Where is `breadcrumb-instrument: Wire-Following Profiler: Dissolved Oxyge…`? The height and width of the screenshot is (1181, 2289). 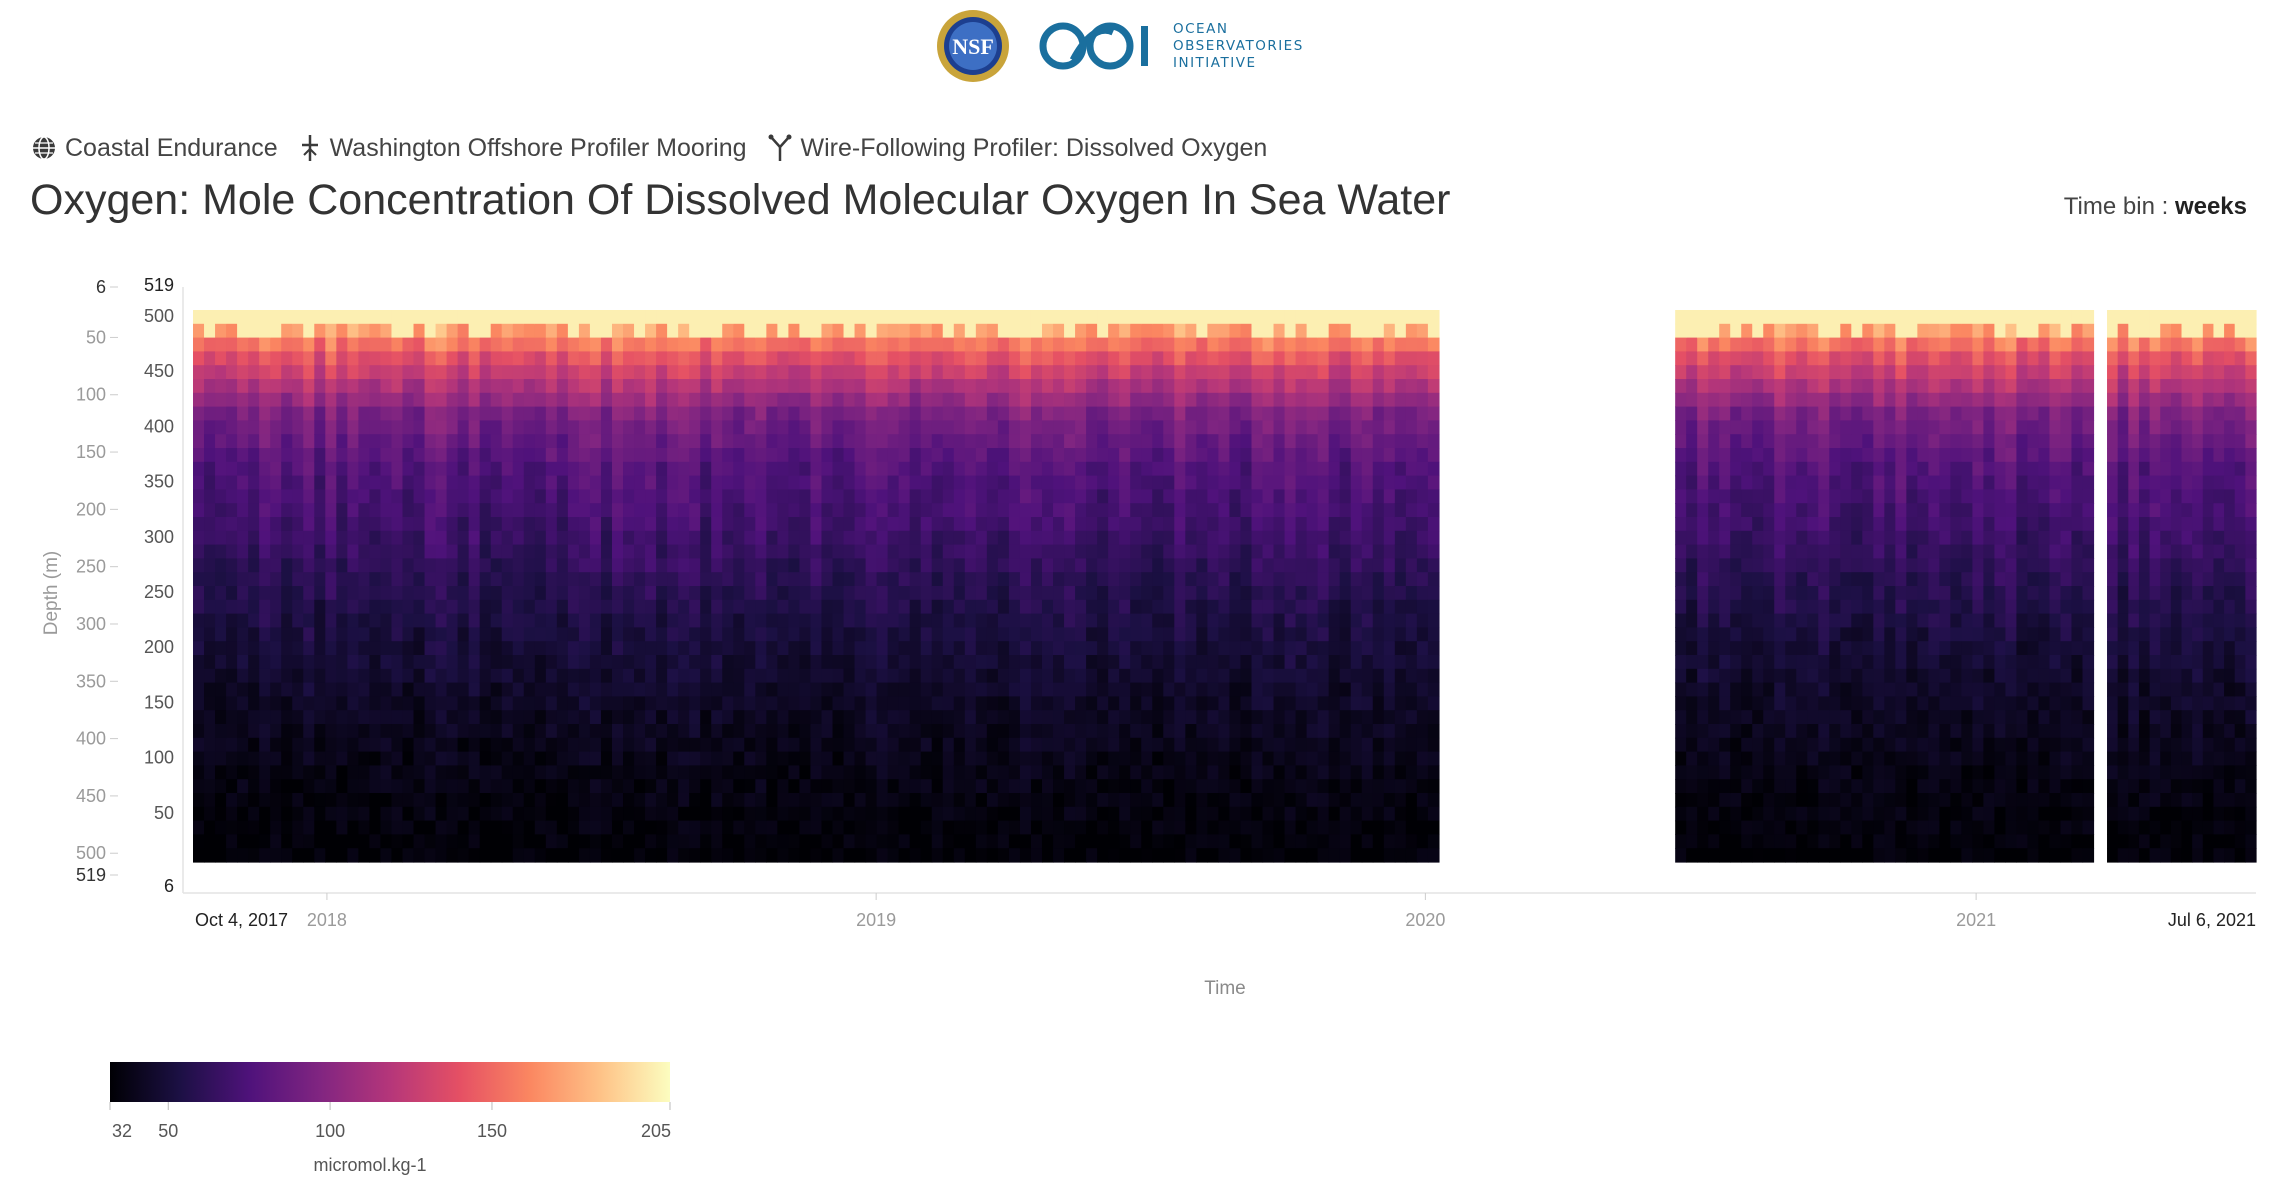
breadcrumb-instrument: Wire-Following Profiler: Dissolved Oxyge… is located at coordinates (1017, 148).